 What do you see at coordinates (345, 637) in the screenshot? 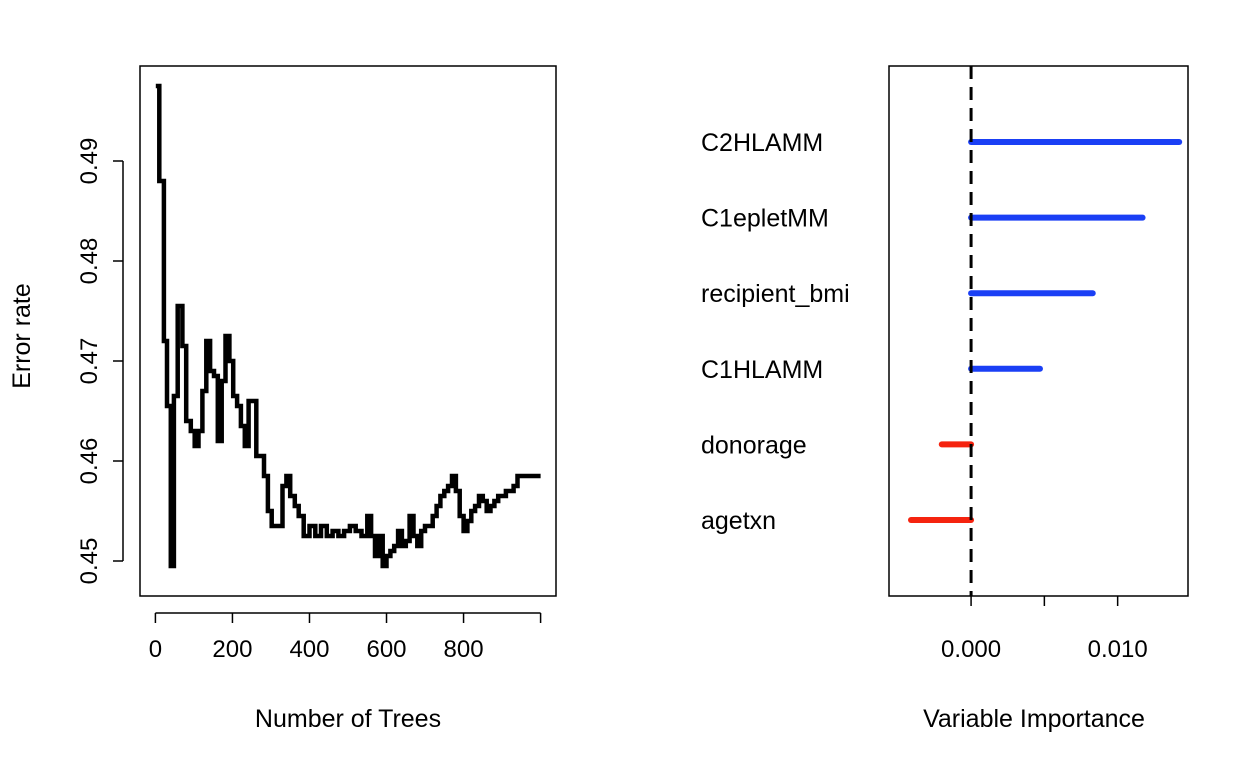
I see `left-x-axis: 0 200 400 600 800` at bounding box center [345, 637].